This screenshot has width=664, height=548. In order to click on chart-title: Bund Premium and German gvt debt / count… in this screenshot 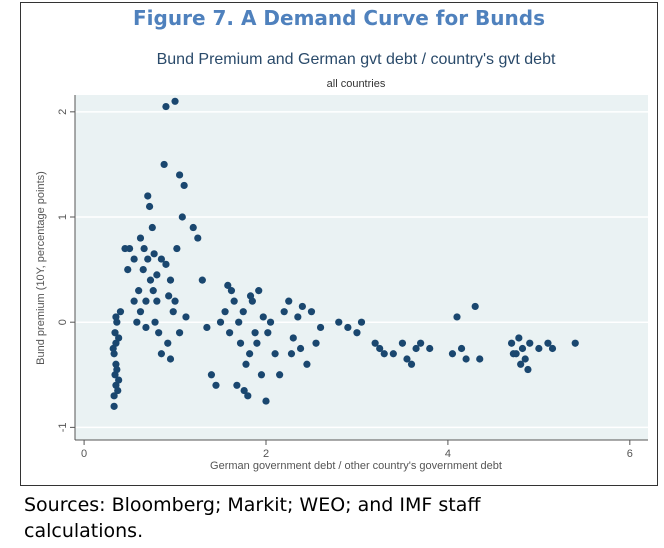, I will do `click(356, 59)`.